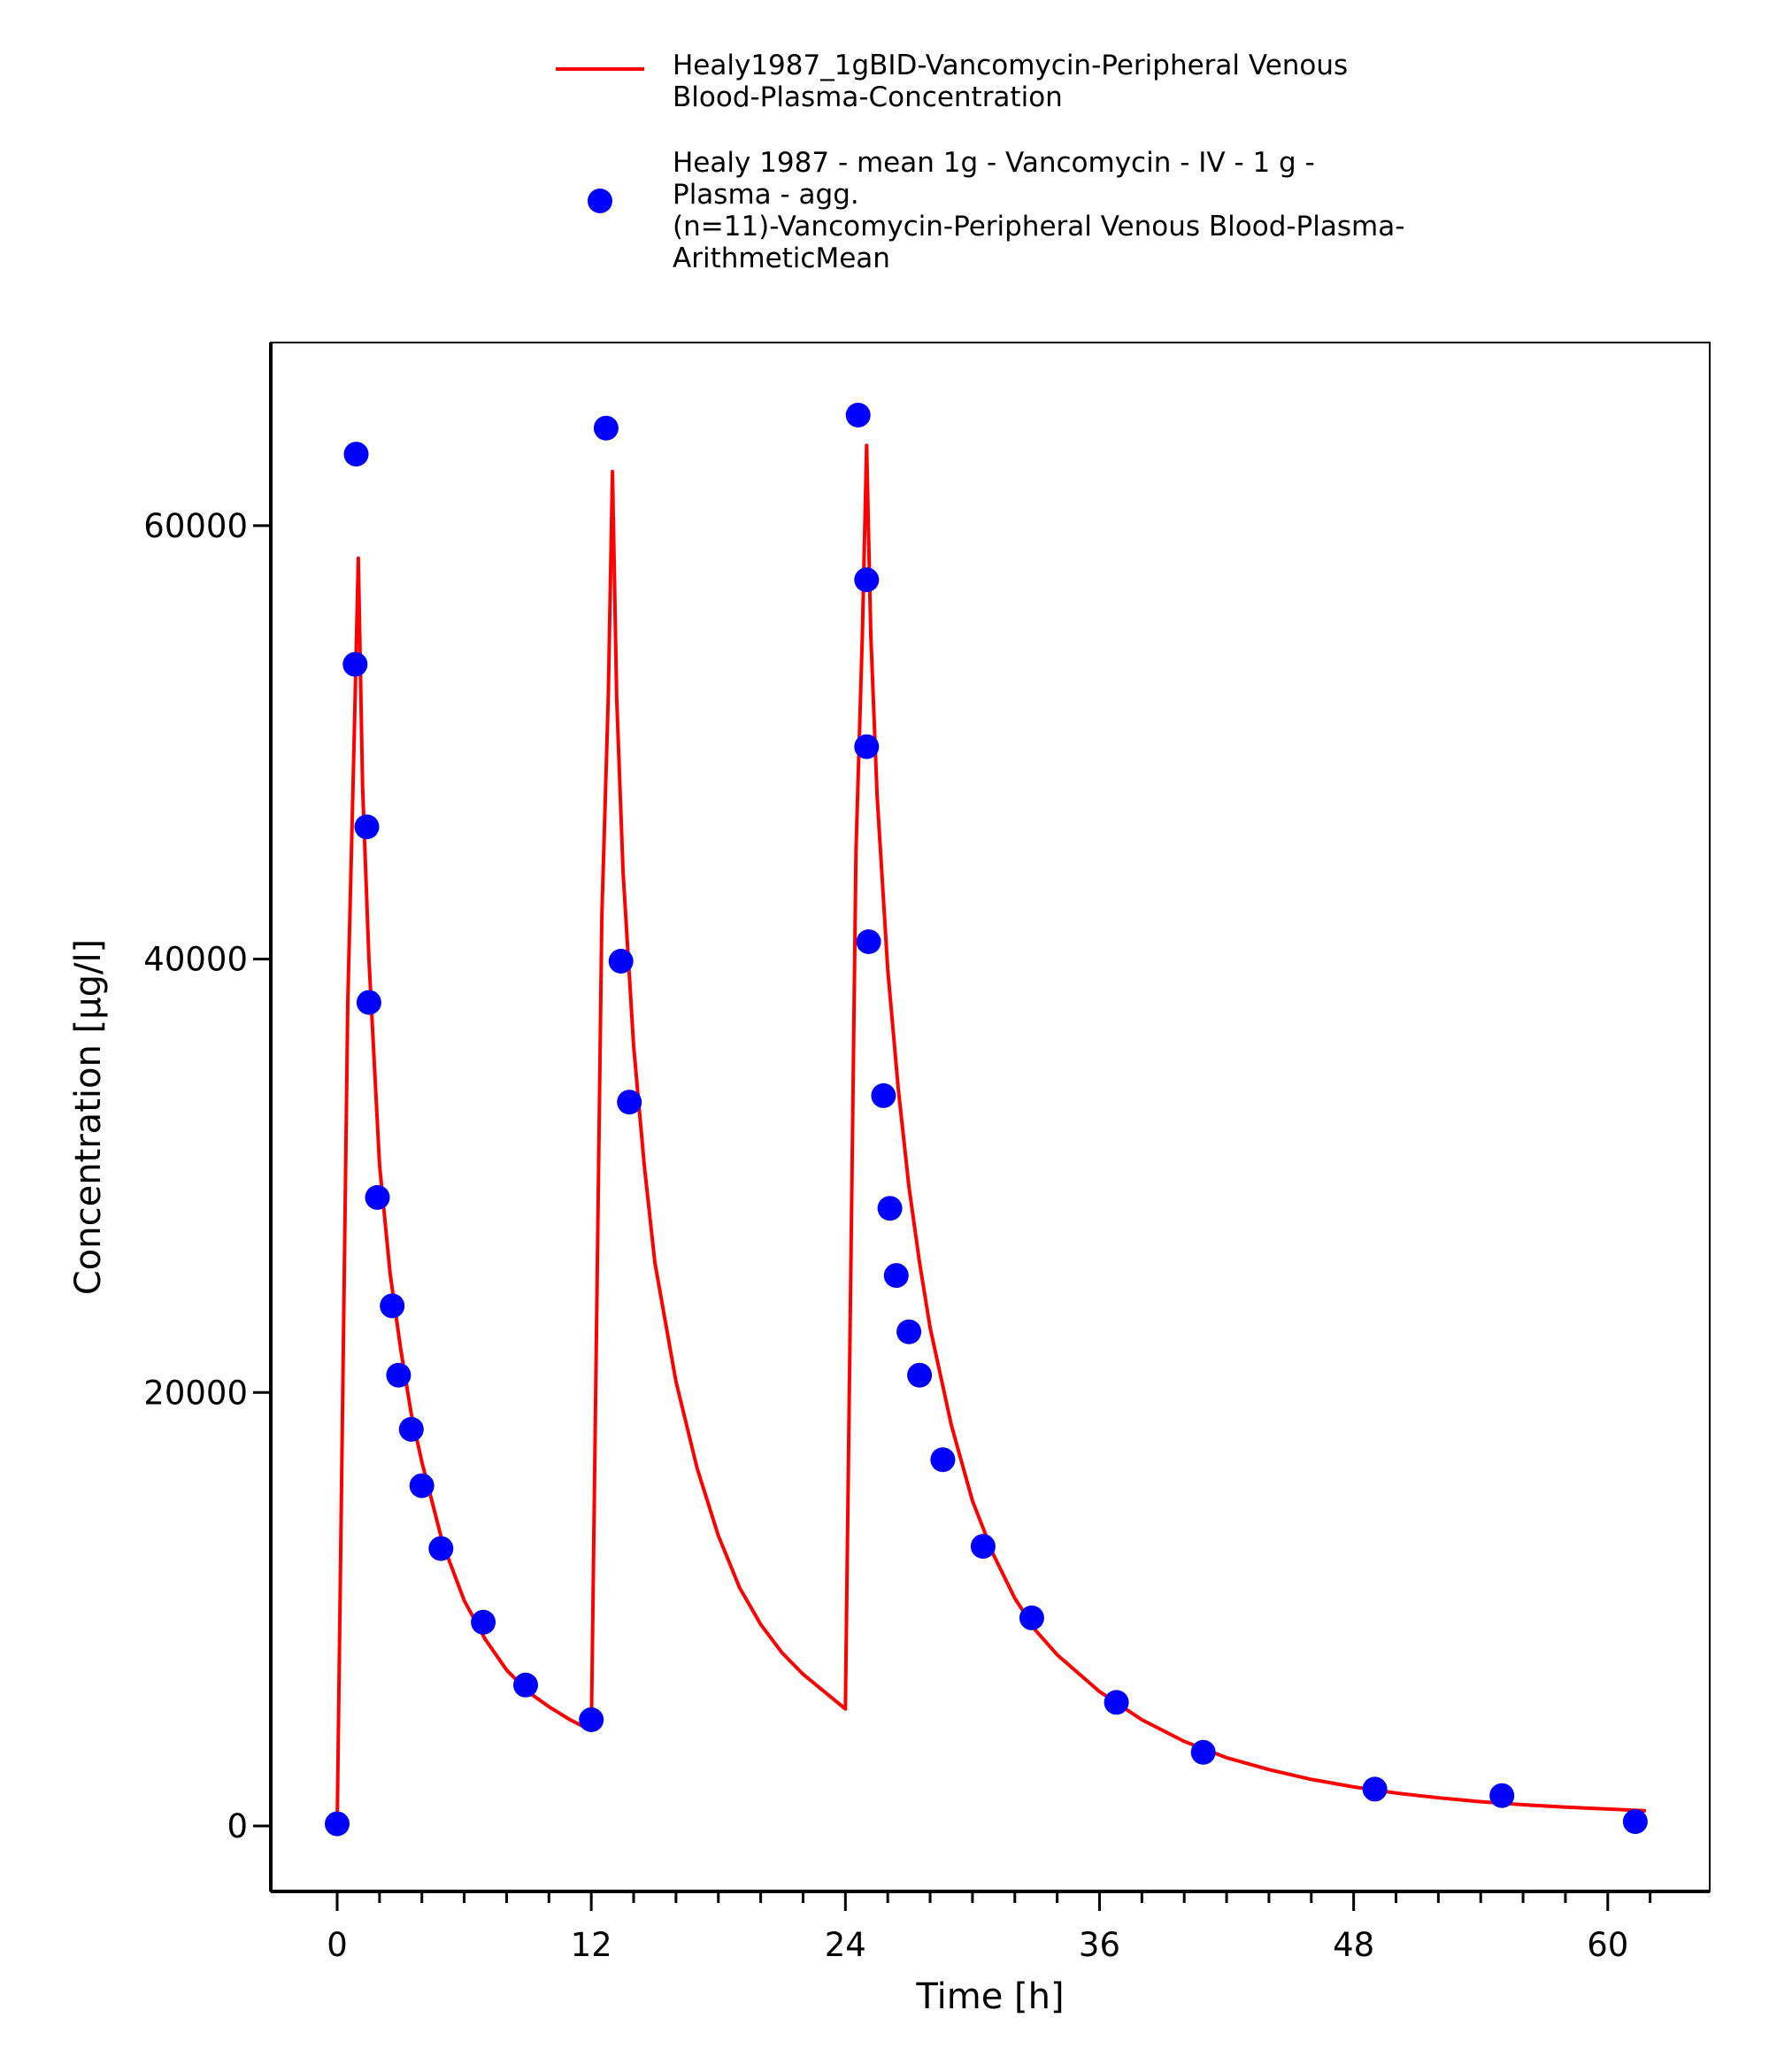 The image size is (1769, 2072). I want to click on x-tick-label: 48, so click(1353, 1945).